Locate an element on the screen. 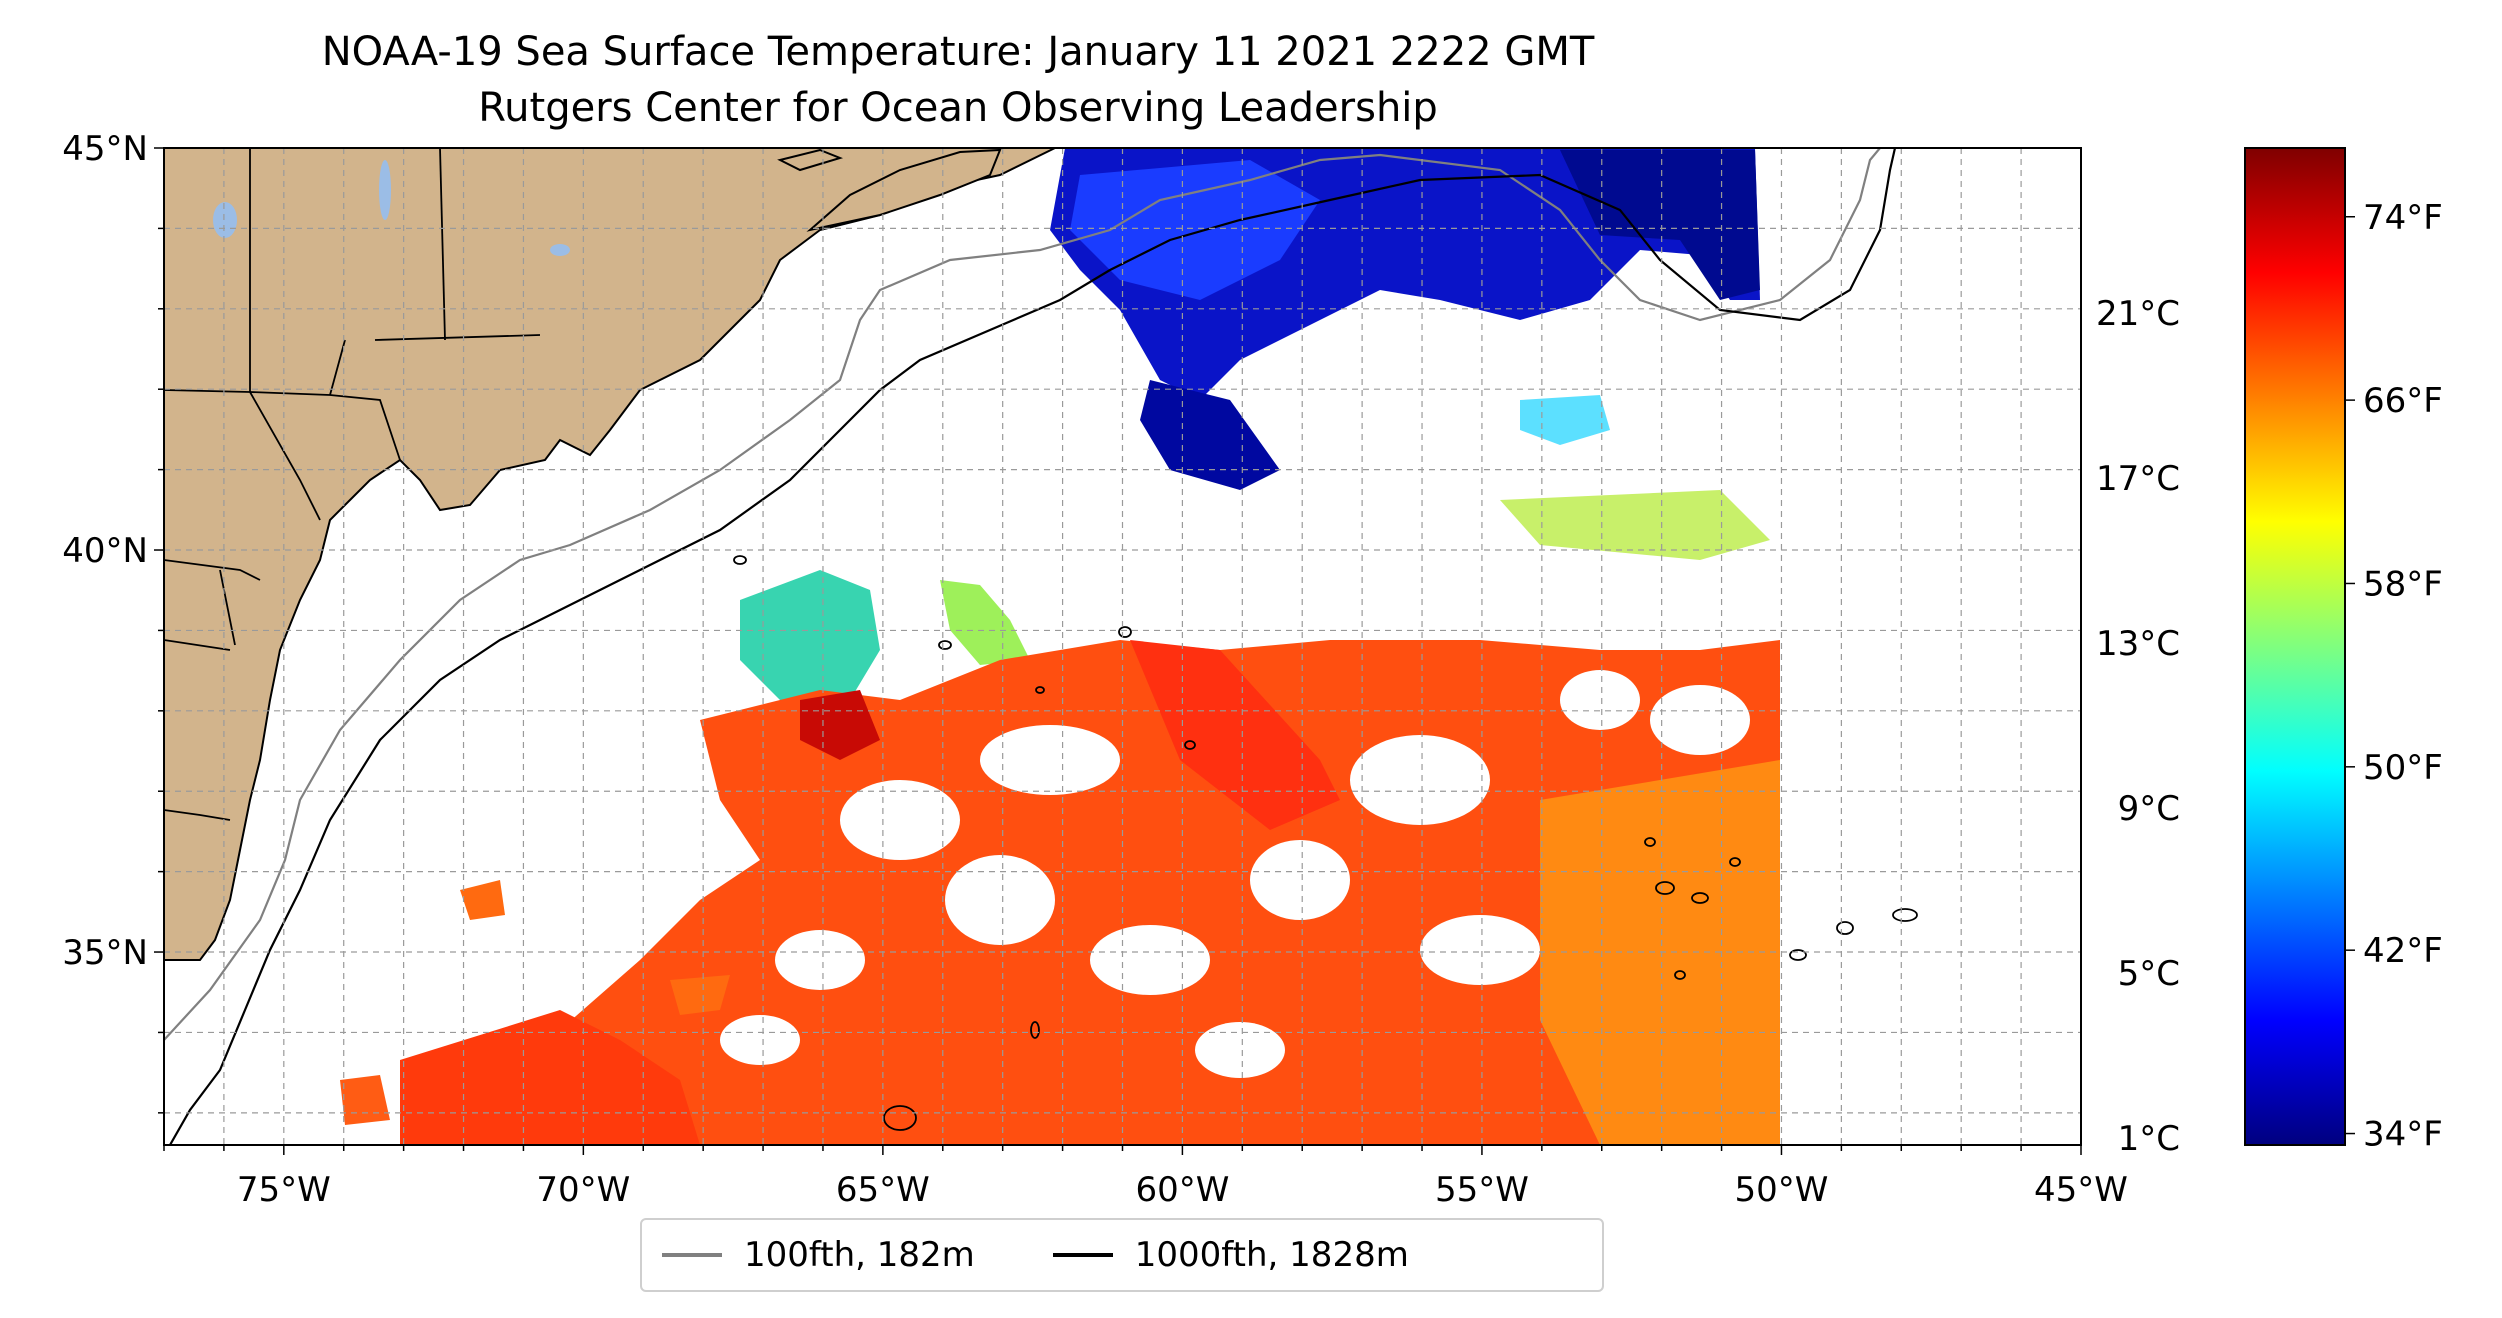  sst-patch-cold-lobe is located at coordinates (1210, 435).